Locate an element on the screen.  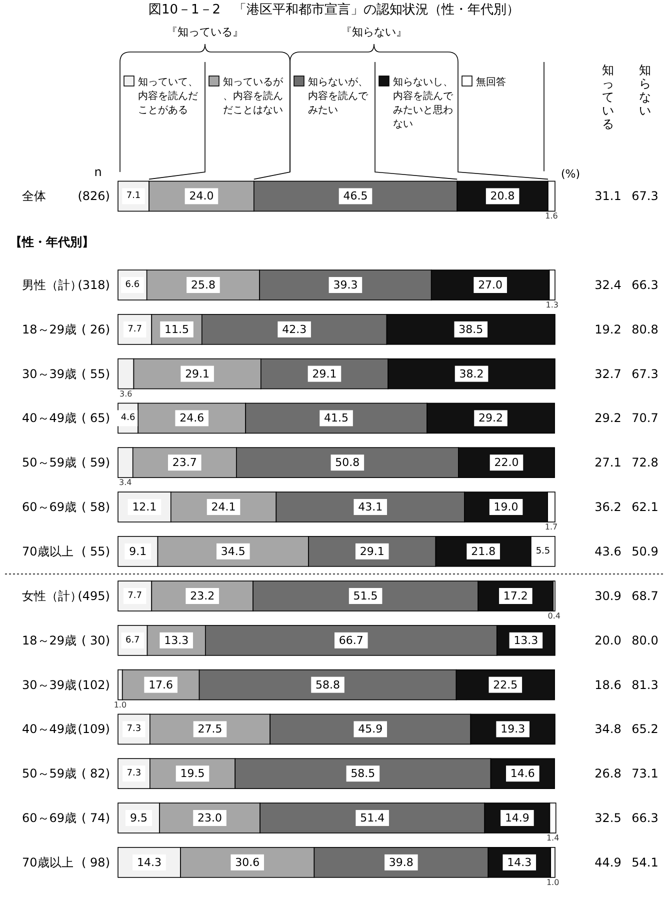
chart-title: 図10－1－2 「港区平和都市宣言」の認知状況（性・年代別） is located at coordinates (334, 10).